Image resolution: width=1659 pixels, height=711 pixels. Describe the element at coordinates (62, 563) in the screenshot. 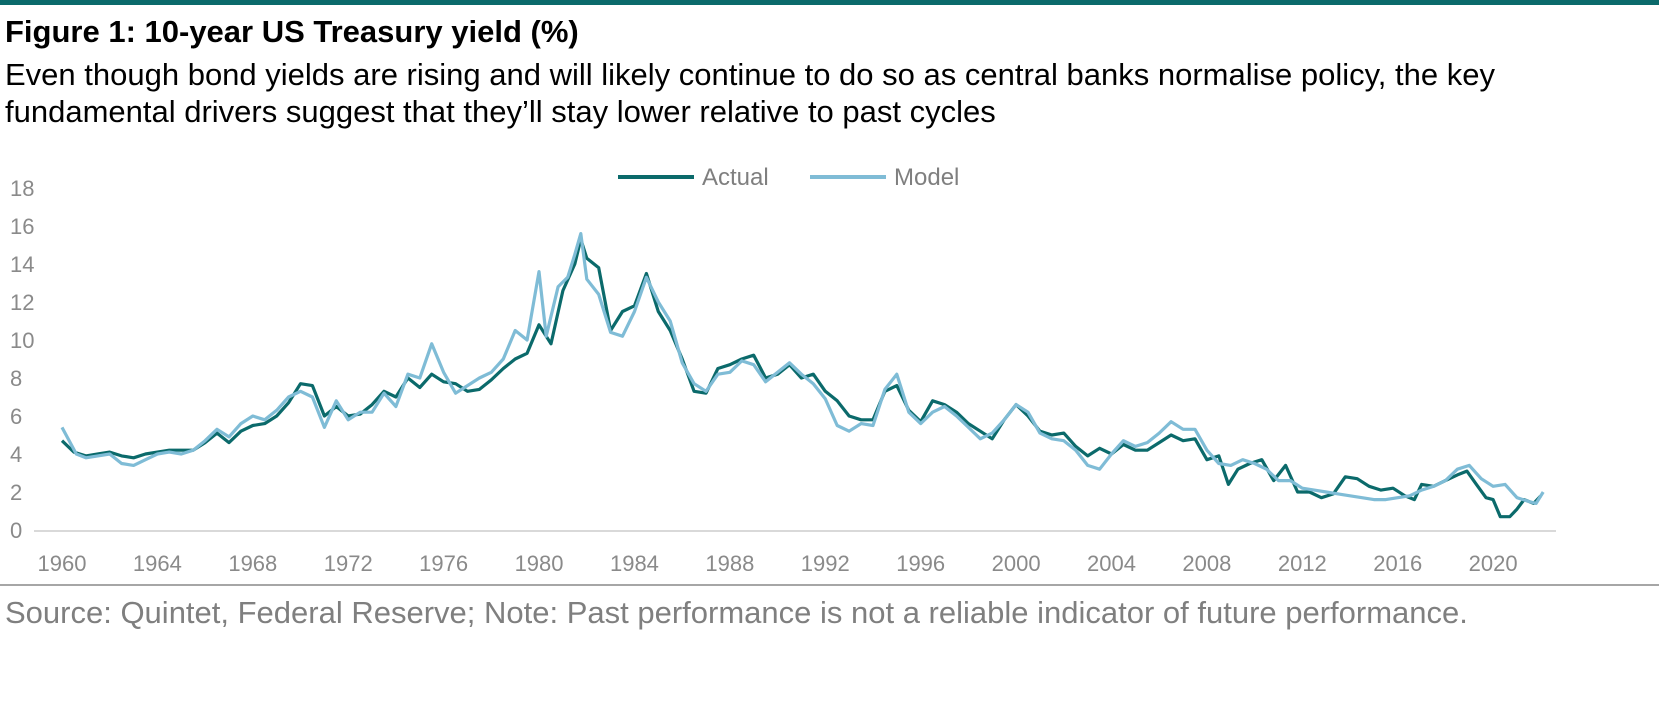

I see `x-tick-label: 1960` at that location.